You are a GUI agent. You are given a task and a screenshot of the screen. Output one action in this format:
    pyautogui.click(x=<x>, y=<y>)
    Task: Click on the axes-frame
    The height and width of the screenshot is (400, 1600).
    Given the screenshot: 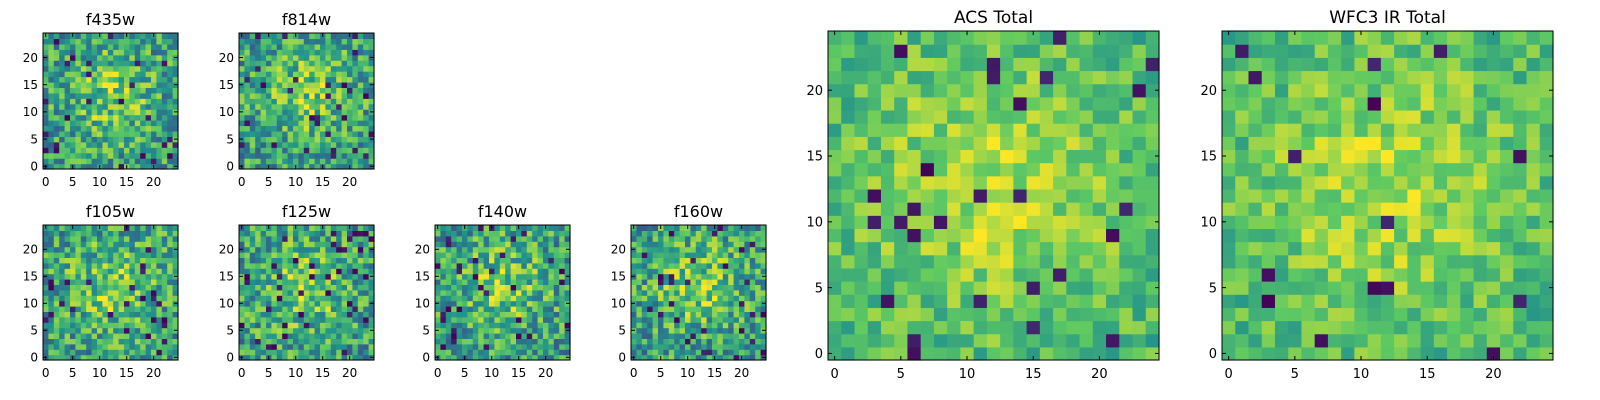 What is the action you would take?
    pyautogui.click(x=306, y=292)
    